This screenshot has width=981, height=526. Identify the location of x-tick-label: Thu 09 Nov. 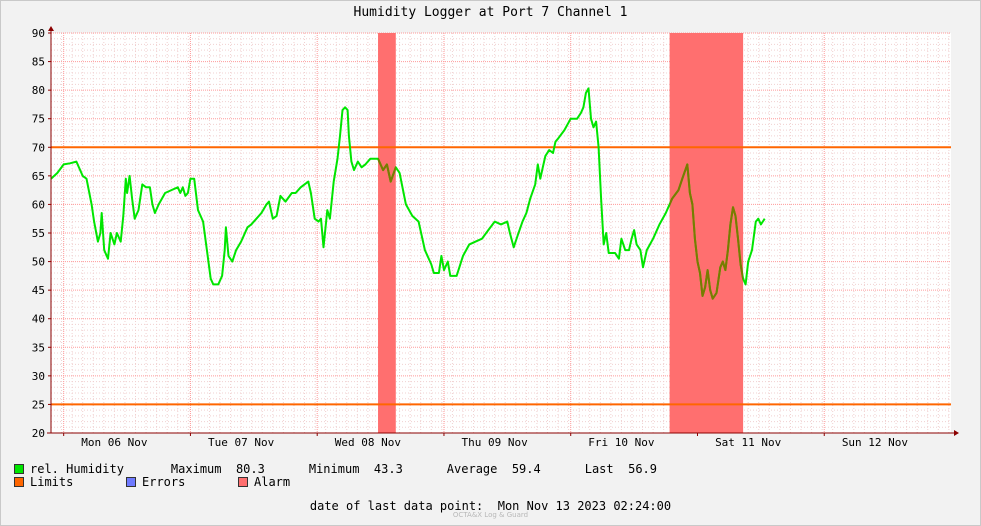
(495, 442).